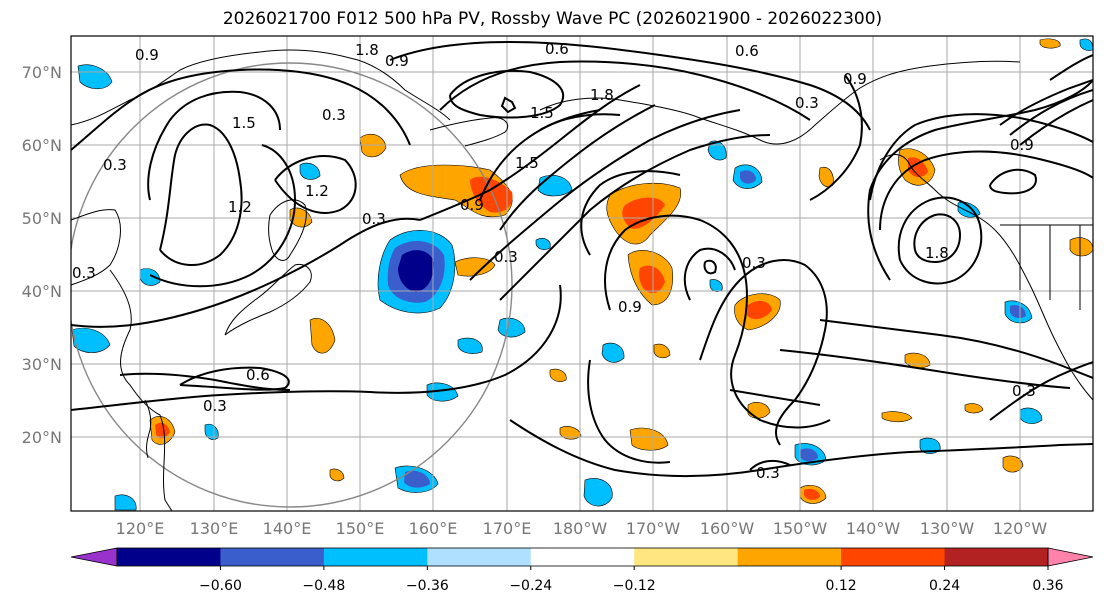 Image resolution: width=1105 pixels, height=604 pixels. Describe the element at coordinates (433, 528) in the screenshot. I see `lon-label: 160°E` at that location.